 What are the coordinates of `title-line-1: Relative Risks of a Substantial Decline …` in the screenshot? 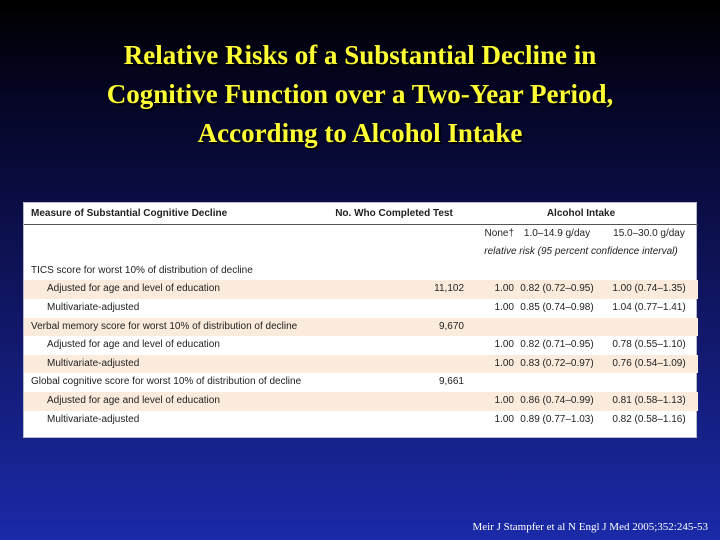 It's located at (360, 55).